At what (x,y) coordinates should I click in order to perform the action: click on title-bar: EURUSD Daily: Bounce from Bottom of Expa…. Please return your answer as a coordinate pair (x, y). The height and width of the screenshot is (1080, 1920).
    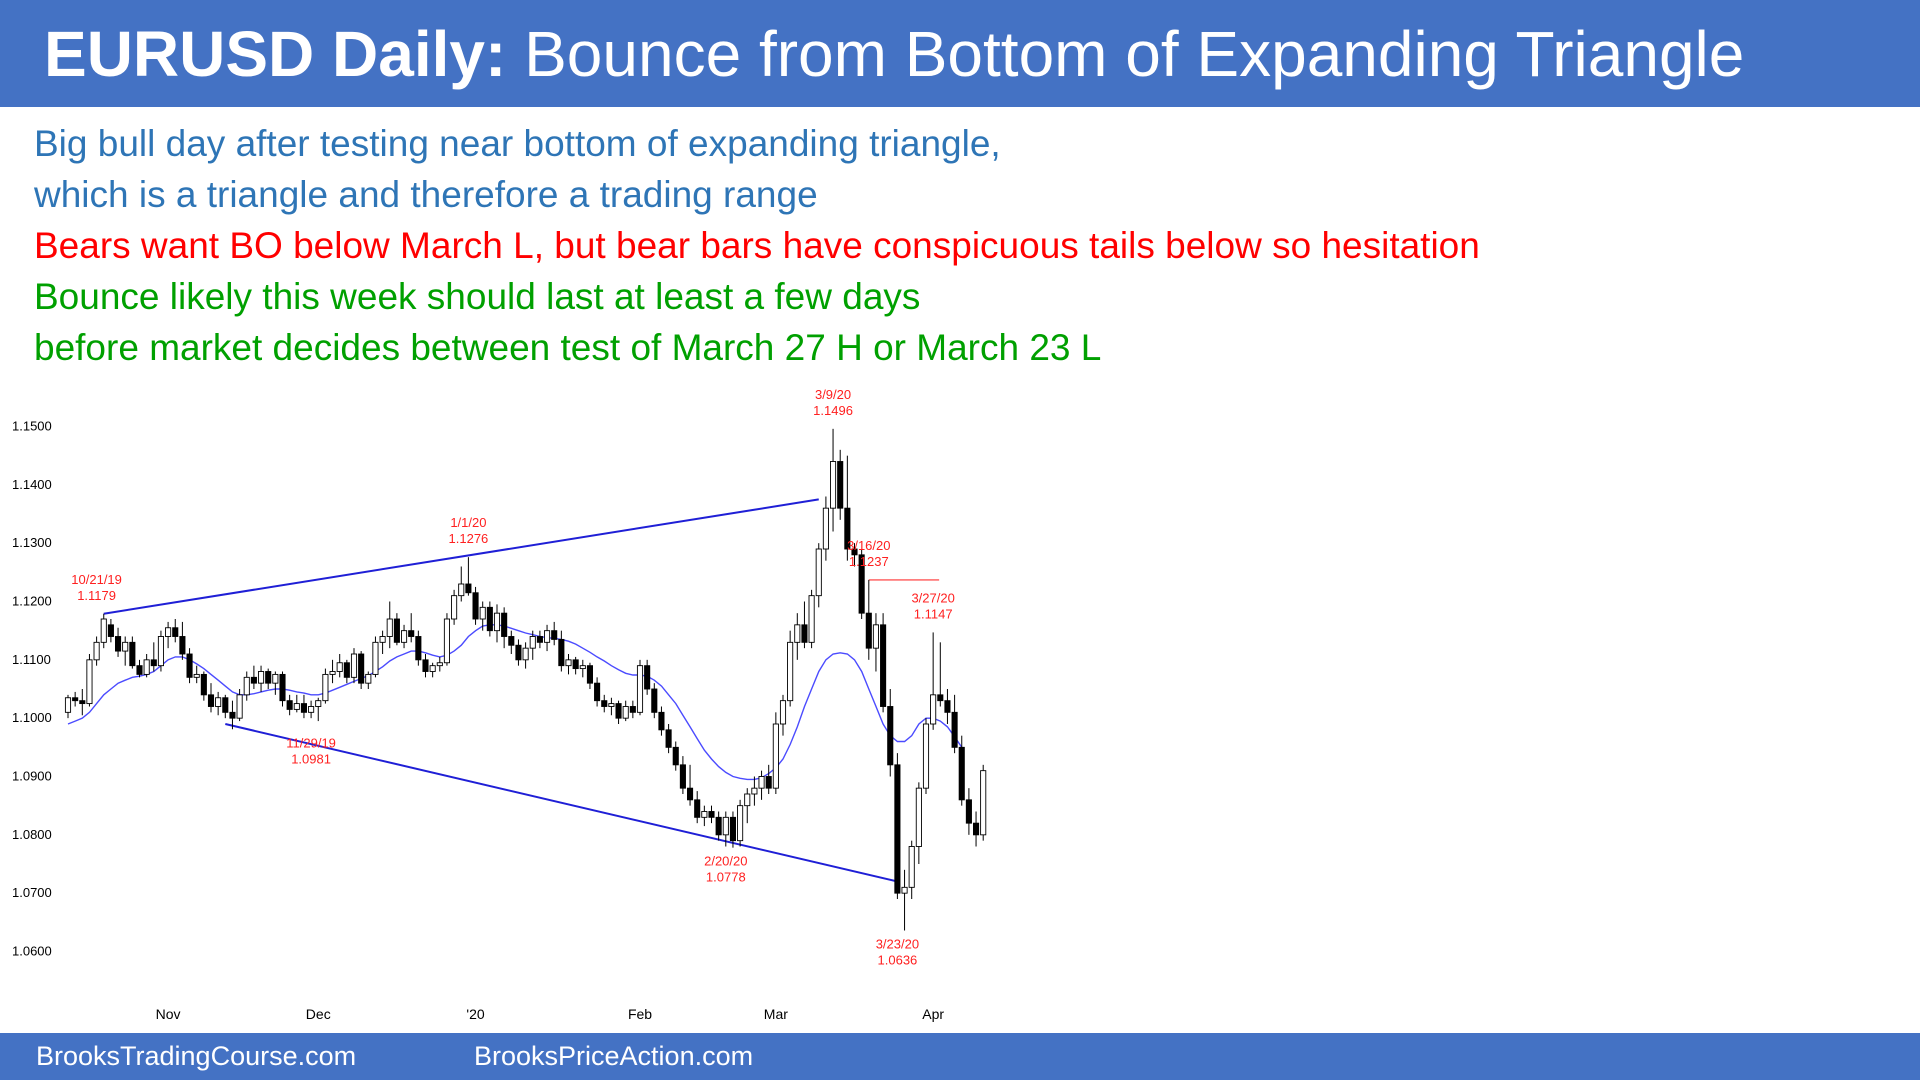
    Looking at the image, I should click on (960, 53).